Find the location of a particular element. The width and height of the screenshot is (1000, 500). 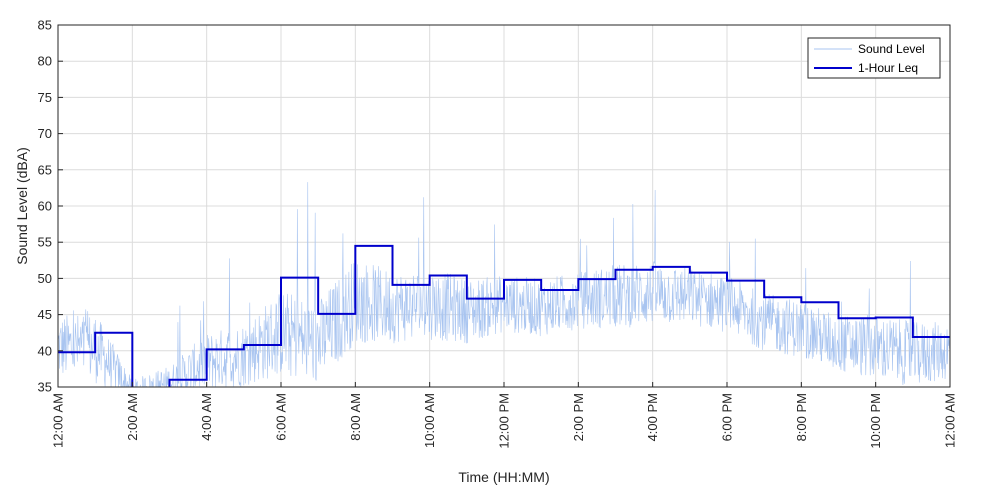

x-tick-label: 4:00 AM is located at coordinates (206, 417).